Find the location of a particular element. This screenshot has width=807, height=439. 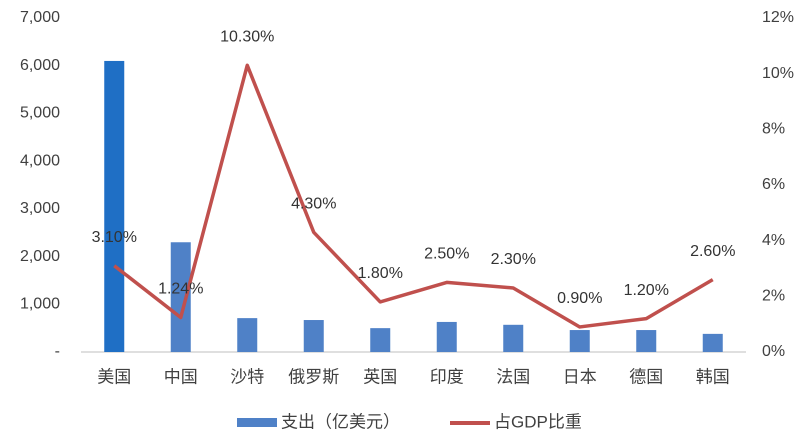

y2-tick-label: 0% is located at coordinates (773, 351).